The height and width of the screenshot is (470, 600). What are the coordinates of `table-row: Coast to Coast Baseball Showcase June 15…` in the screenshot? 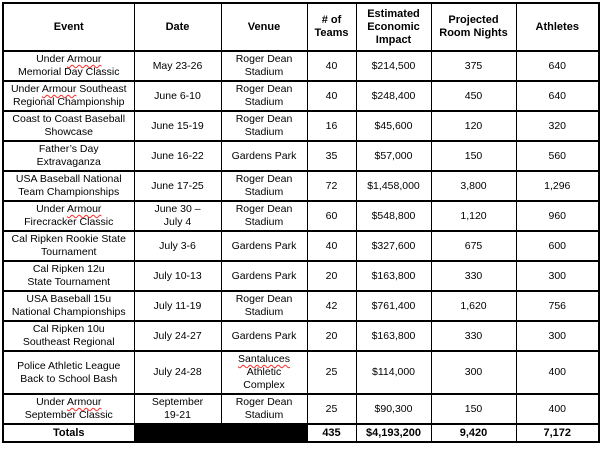 It's located at (301, 126).